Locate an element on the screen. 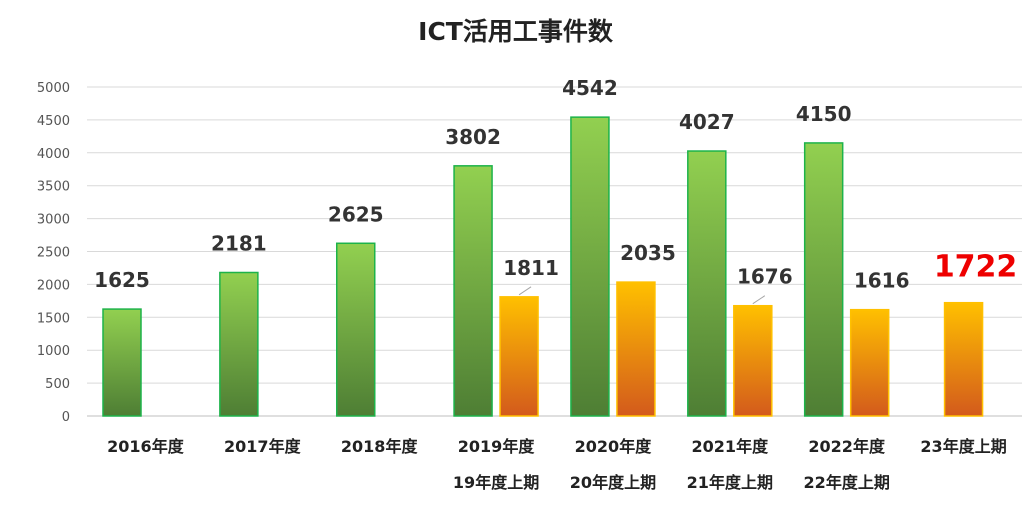 This screenshot has width=1031, height=528. x-tick-label: 2019年度 is located at coordinates (497, 446).